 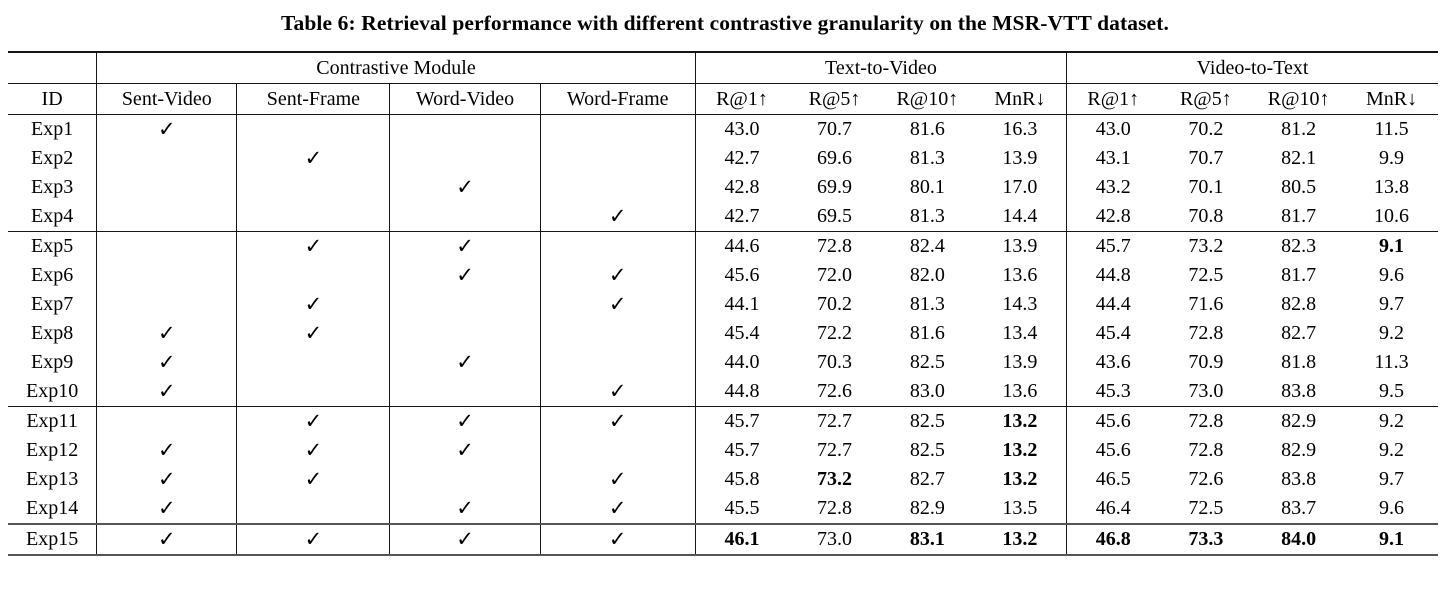 What do you see at coordinates (835, 158) in the screenshot?
I see `cell-t2v-r5: 69.6` at bounding box center [835, 158].